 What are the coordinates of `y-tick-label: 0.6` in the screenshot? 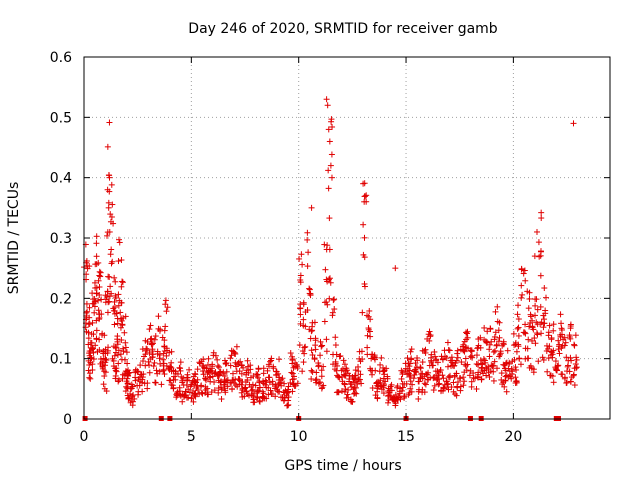 It's located at (61, 58).